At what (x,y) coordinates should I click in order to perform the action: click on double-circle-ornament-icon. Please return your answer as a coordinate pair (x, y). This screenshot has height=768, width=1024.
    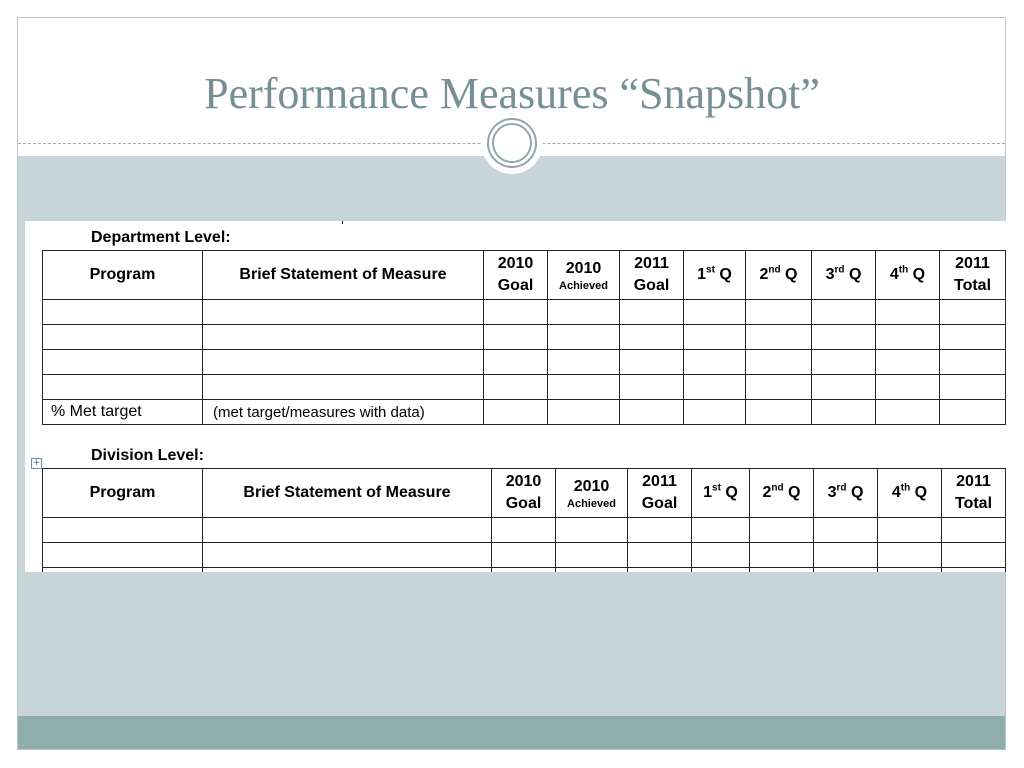
    Looking at the image, I should click on (512, 143).